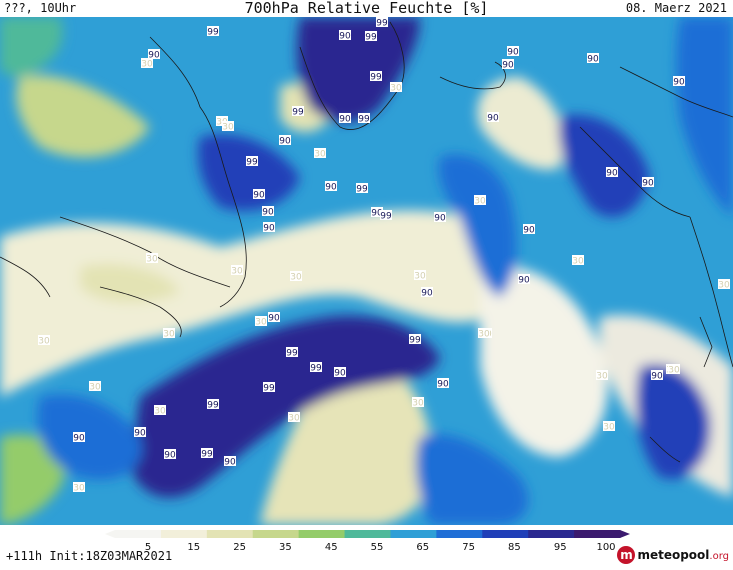  I want to click on legend-tick-label: 75, so click(468, 547).